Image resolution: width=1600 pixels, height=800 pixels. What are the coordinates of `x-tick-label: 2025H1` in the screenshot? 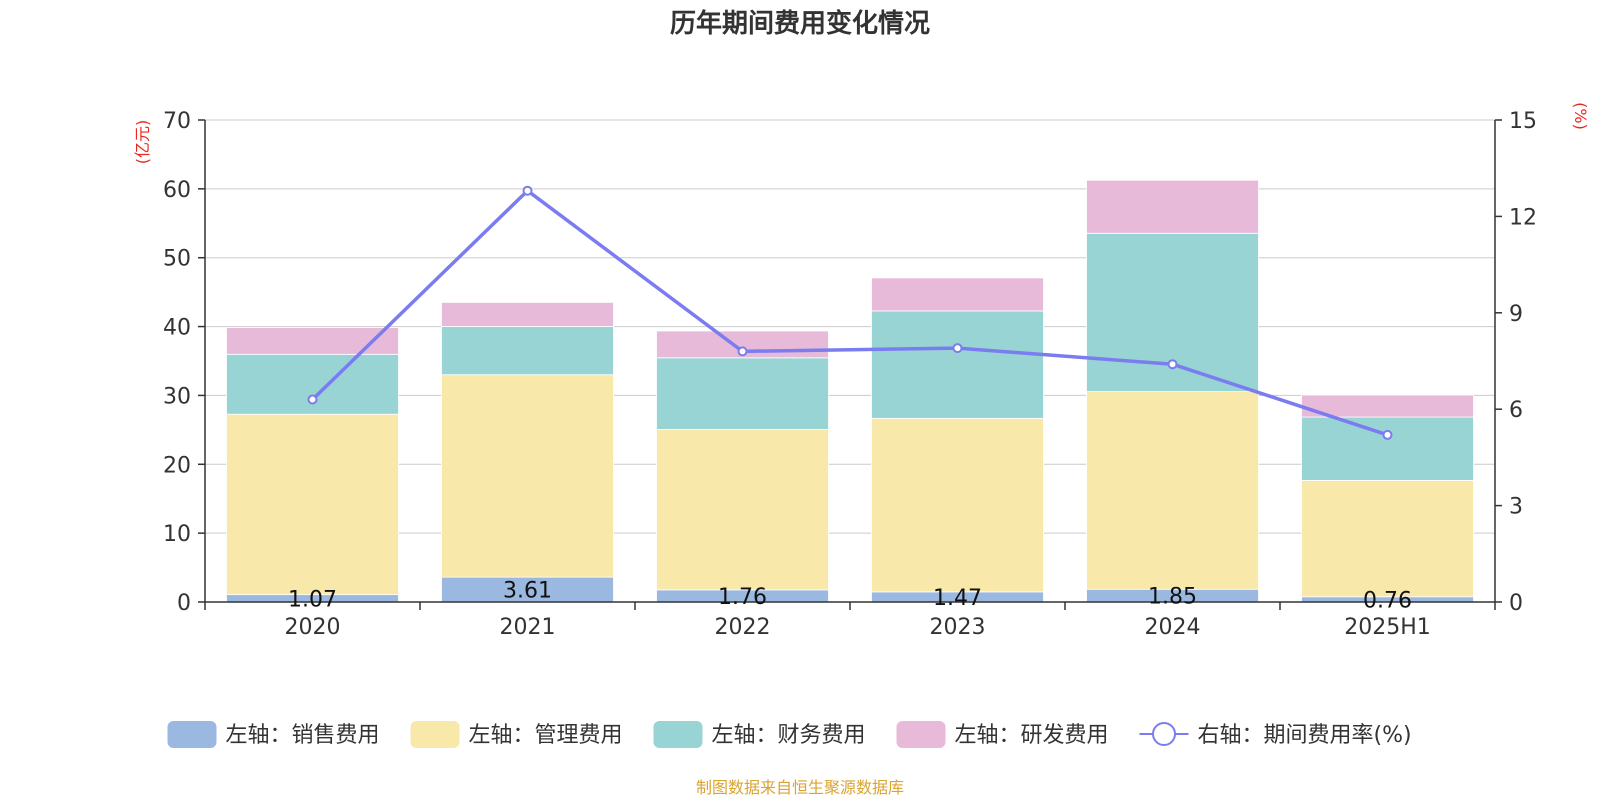 It's located at (1387, 627).